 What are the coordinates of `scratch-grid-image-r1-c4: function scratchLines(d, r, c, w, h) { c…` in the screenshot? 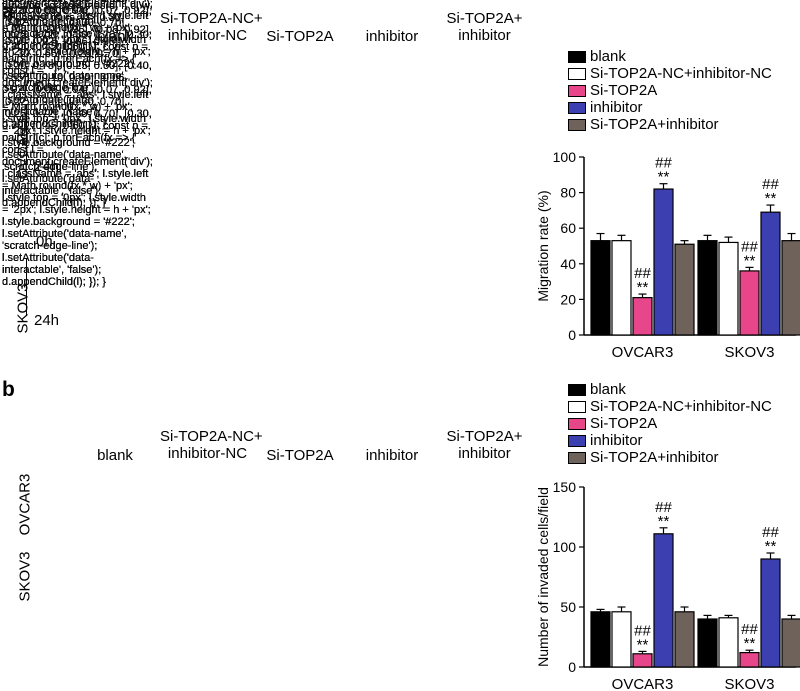 It's located at (76, 65).